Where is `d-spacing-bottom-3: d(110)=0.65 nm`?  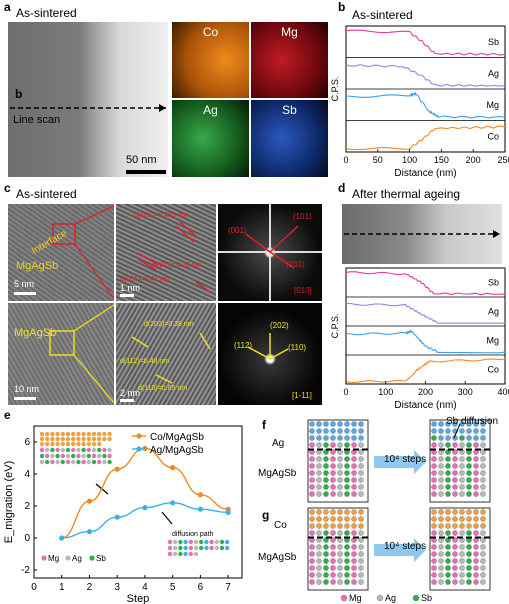 d-spacing-bottom-3: d(110)=0.65 nm is located at coordinates (163, 388).